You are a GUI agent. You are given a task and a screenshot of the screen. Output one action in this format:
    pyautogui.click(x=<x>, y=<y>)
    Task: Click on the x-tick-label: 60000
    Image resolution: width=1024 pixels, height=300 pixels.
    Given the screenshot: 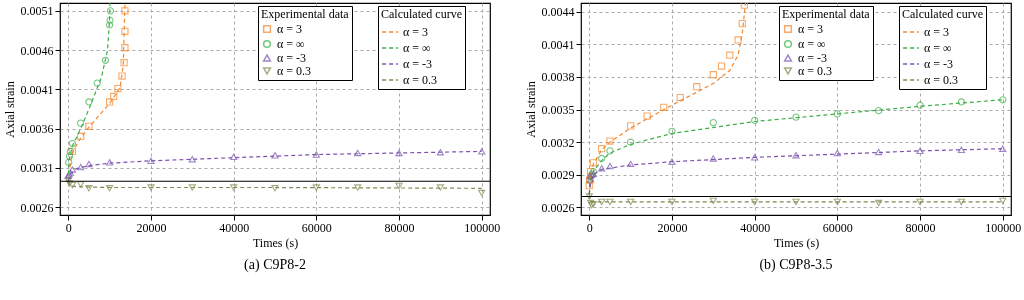 What is the action you would take?
    pyautogui.click(x=316, y=227)
    